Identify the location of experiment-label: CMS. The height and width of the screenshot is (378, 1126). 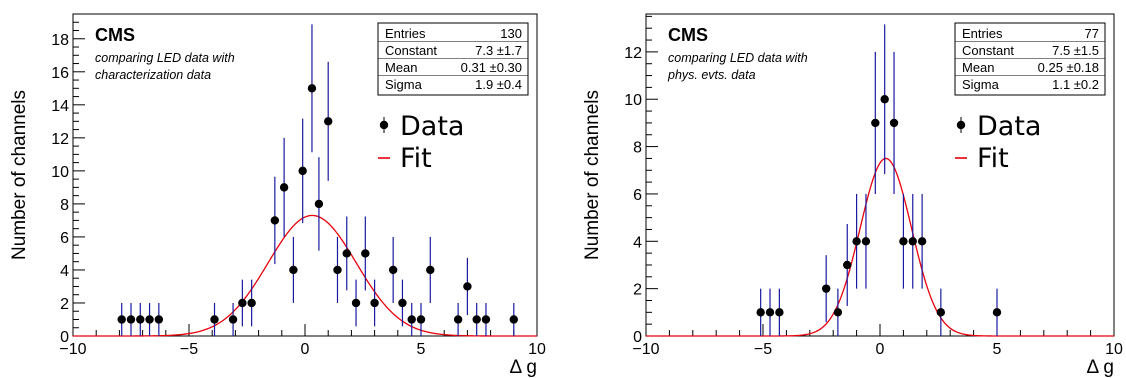
(115, 35).